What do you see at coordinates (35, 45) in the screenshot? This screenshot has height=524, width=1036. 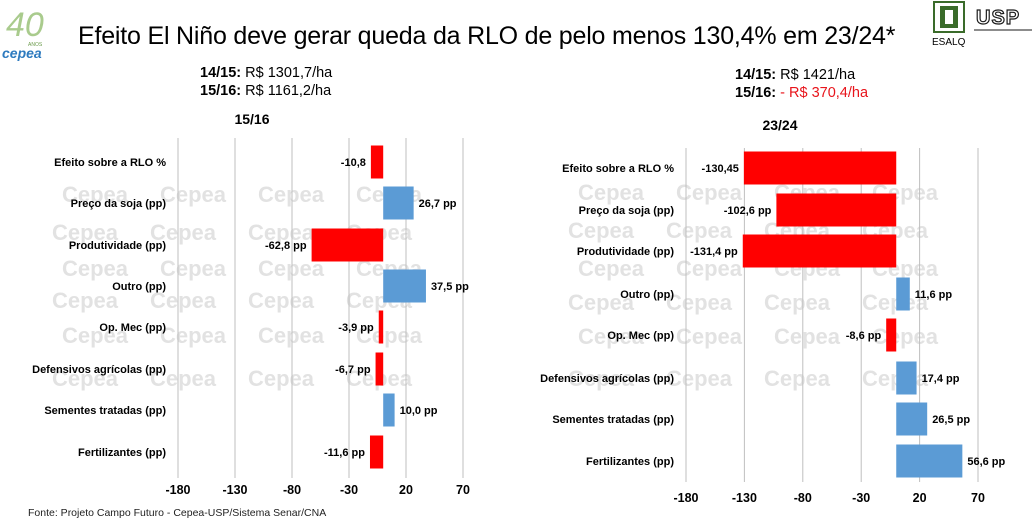 I see `cepea-logo-small: ANOS` at bounding box center [35, 45].